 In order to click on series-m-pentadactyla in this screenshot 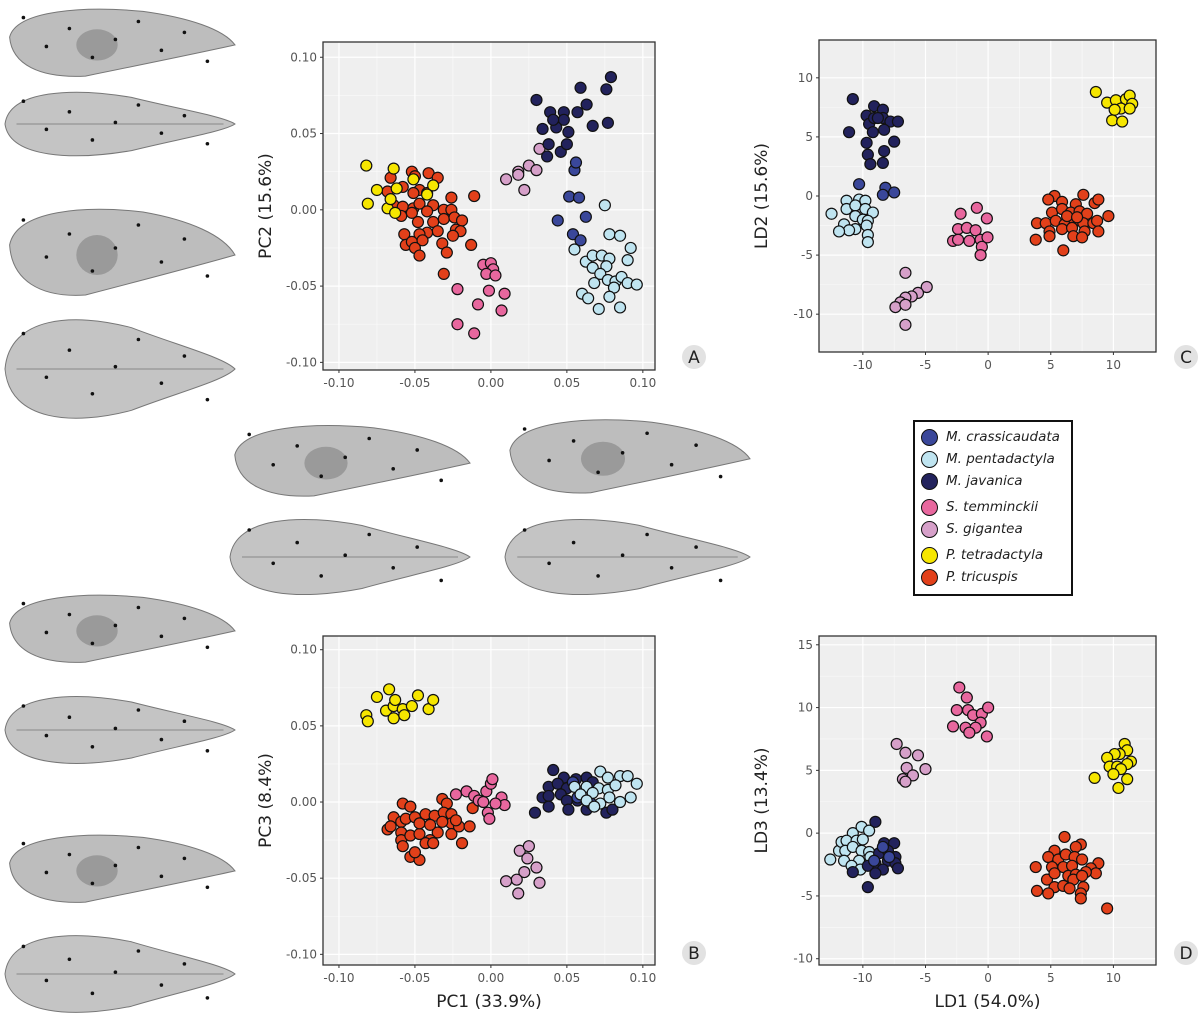, I will do `click(605, 789)`.